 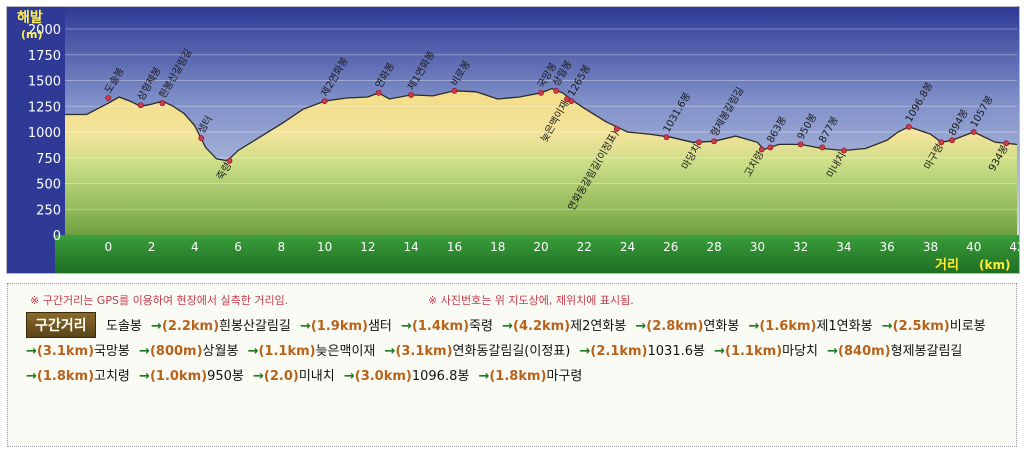 I want to click on segment-item: →(1.8km)고치령, so click(x=78, y=376).